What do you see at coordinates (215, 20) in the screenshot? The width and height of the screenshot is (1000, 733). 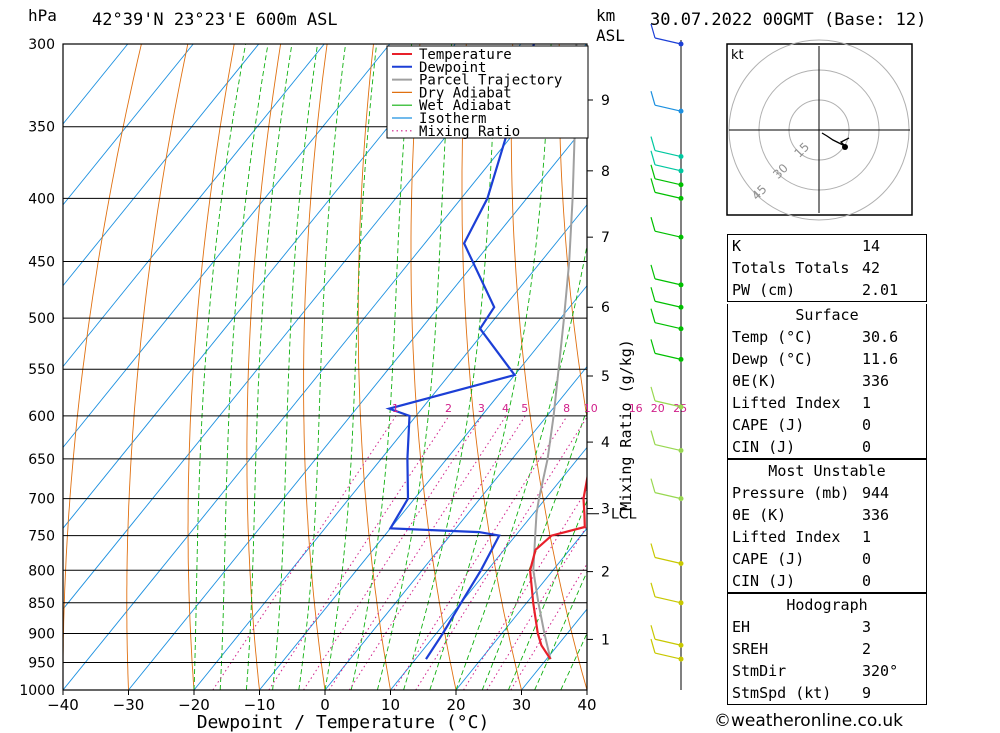 I see `location-label: 42°39'N 23°23'E 600m ASL` at bounding box center [215, 20].